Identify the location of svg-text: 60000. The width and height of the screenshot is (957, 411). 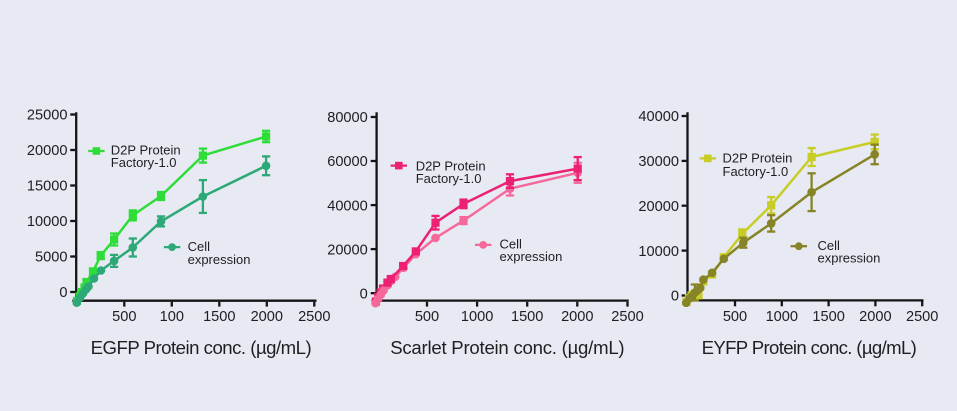
(347, 162).